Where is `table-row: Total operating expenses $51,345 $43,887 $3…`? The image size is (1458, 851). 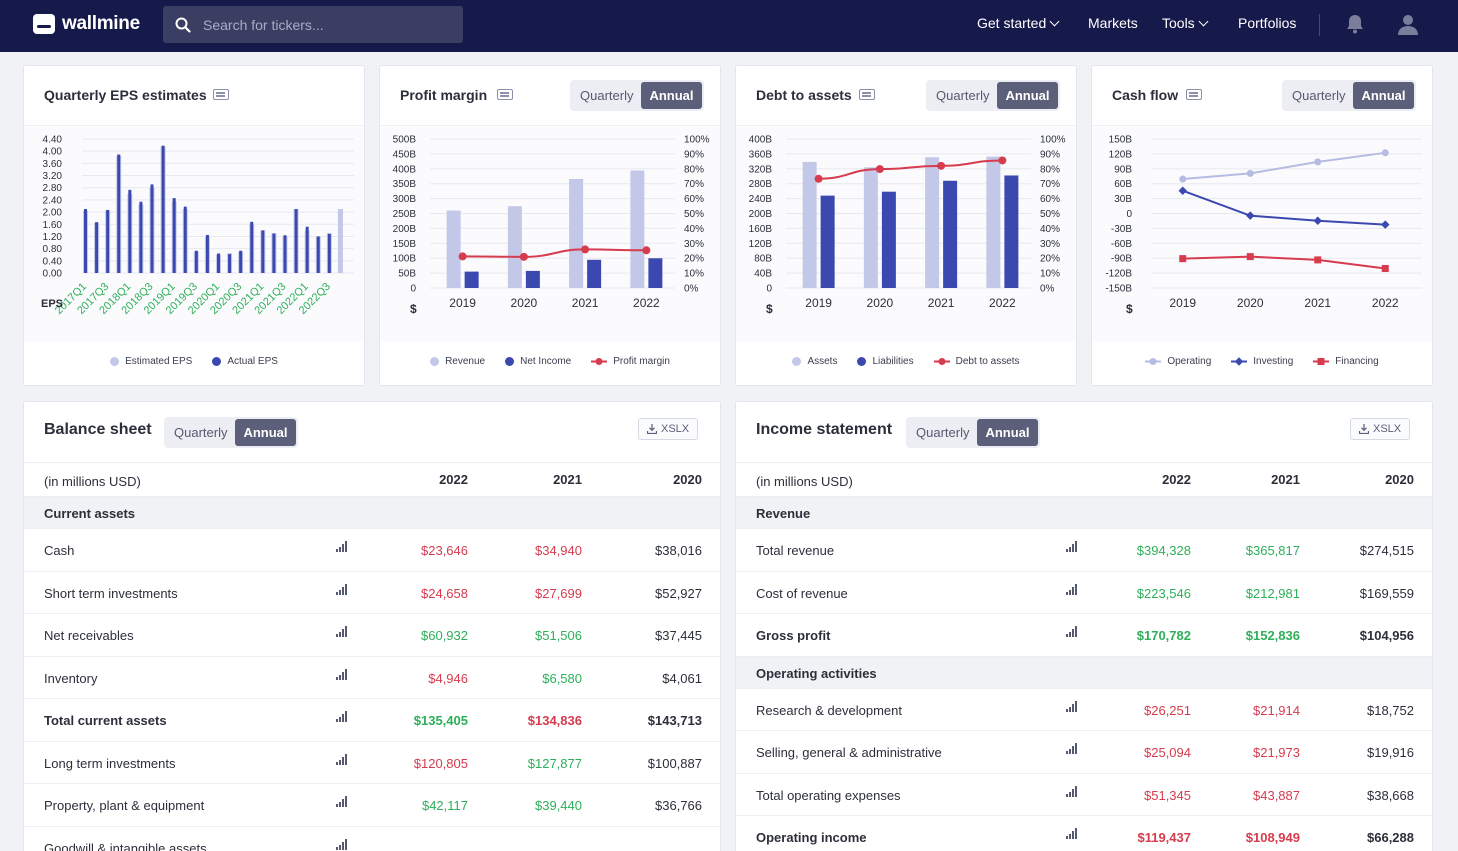
table-row: Total operating expenses $51,345 $43,887 $3… is located at coordinates (1084, 795).